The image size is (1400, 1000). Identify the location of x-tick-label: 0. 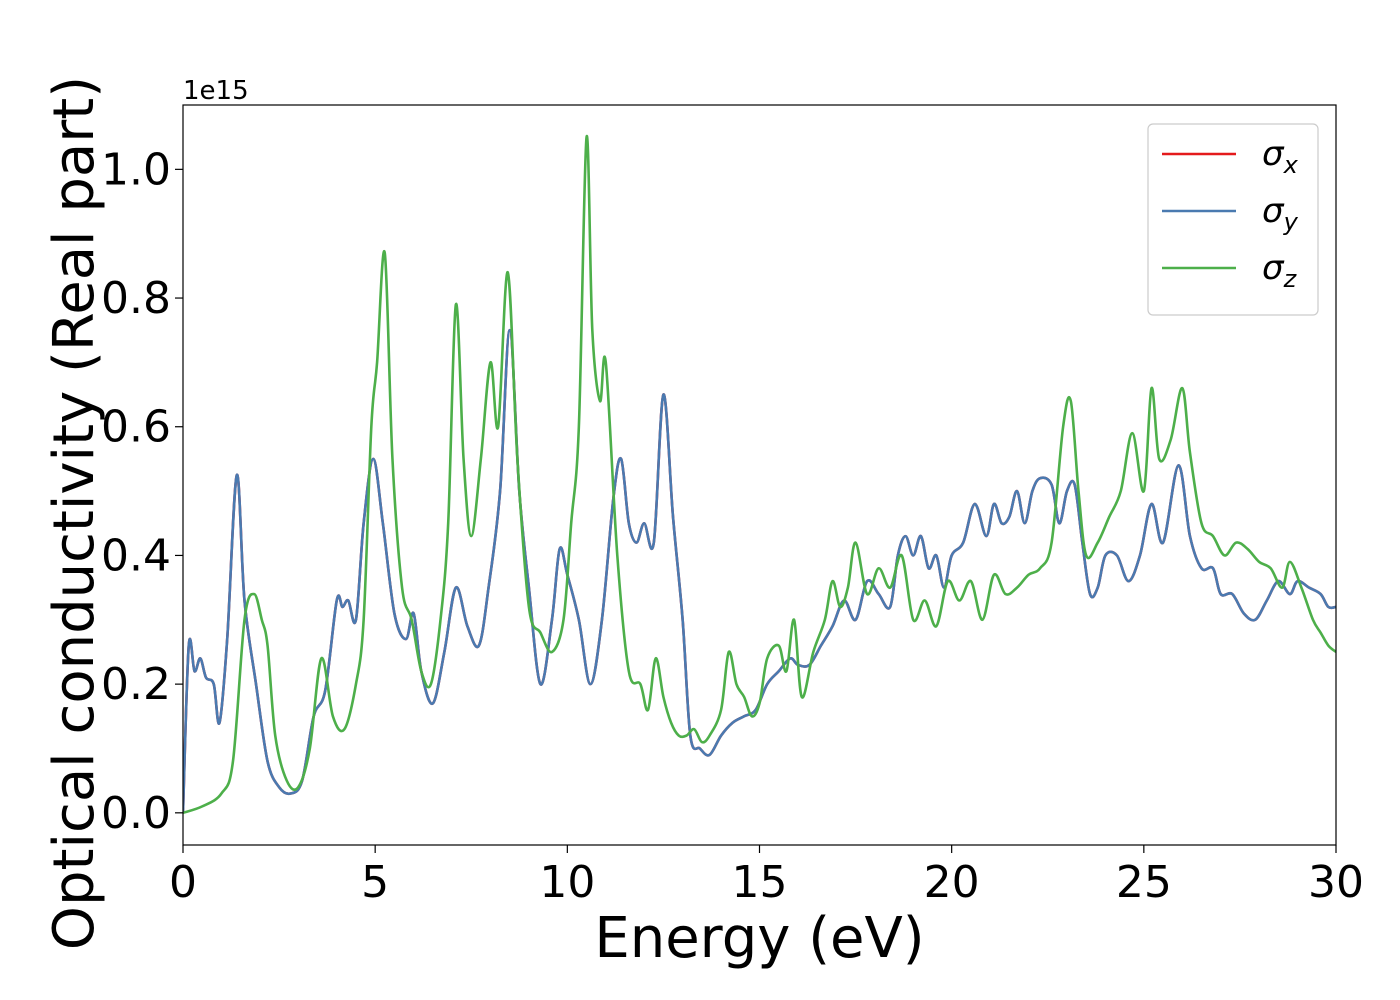
(183, 882).